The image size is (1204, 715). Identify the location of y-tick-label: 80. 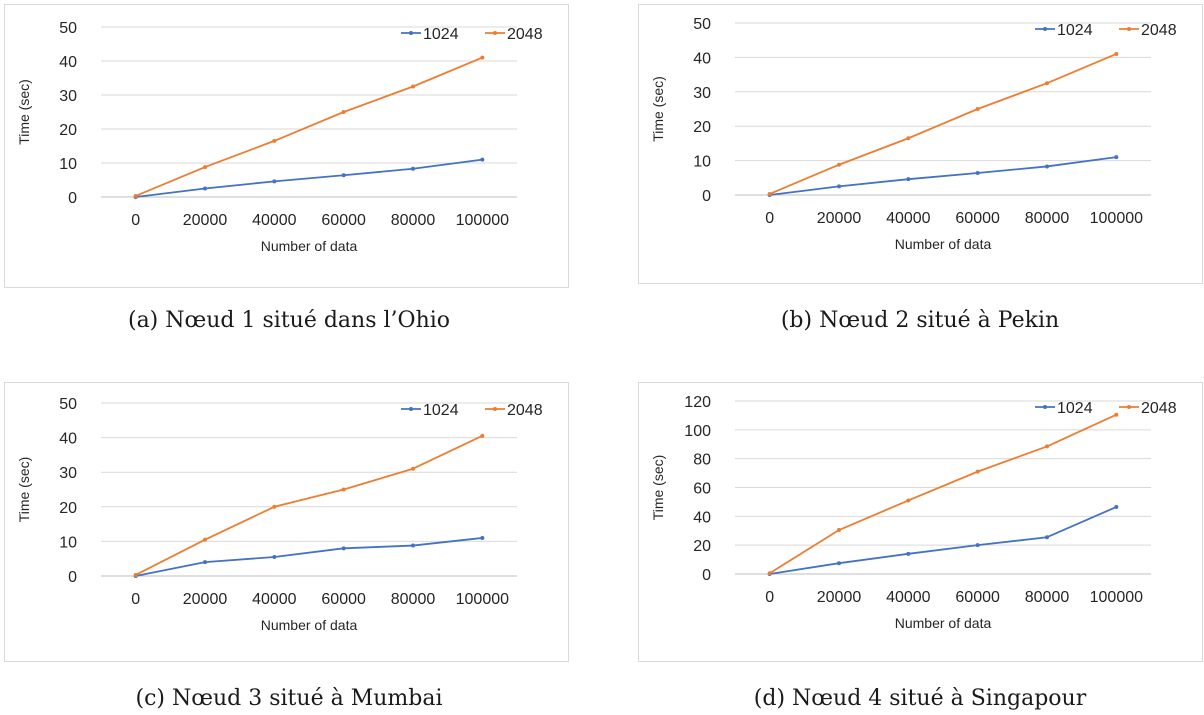
(702, 460).